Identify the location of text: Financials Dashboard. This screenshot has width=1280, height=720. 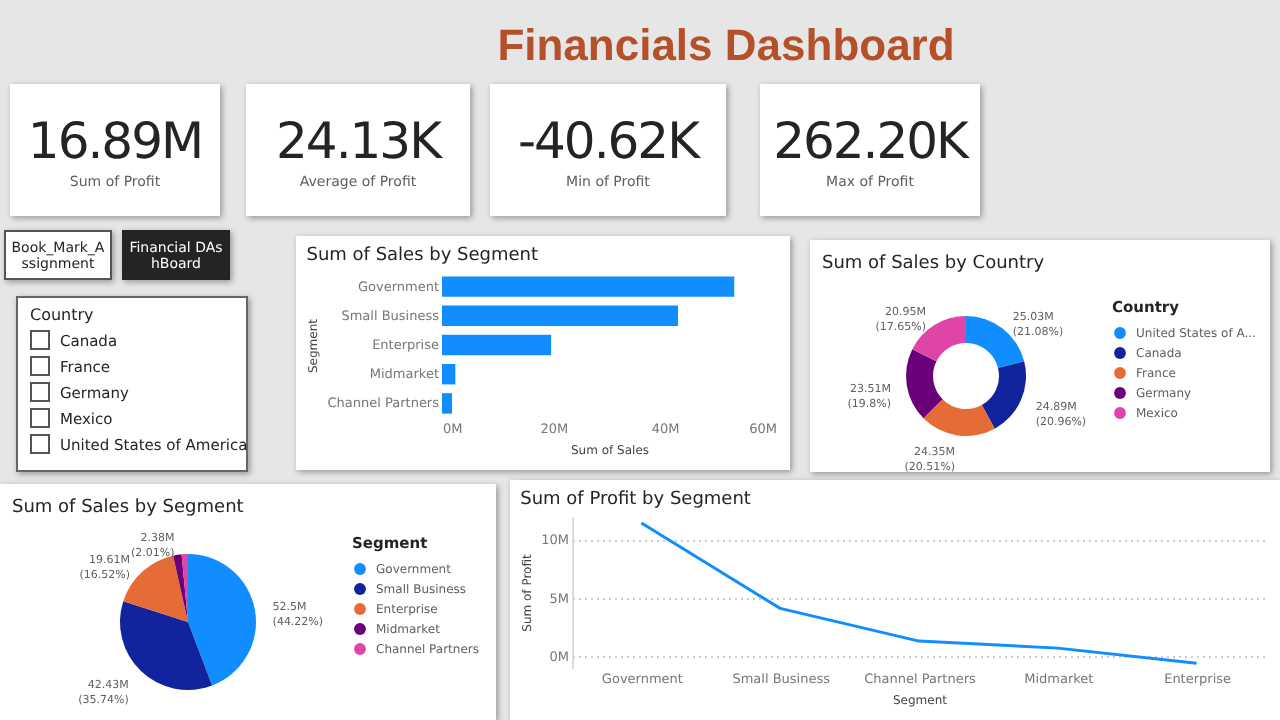
(726, 46).